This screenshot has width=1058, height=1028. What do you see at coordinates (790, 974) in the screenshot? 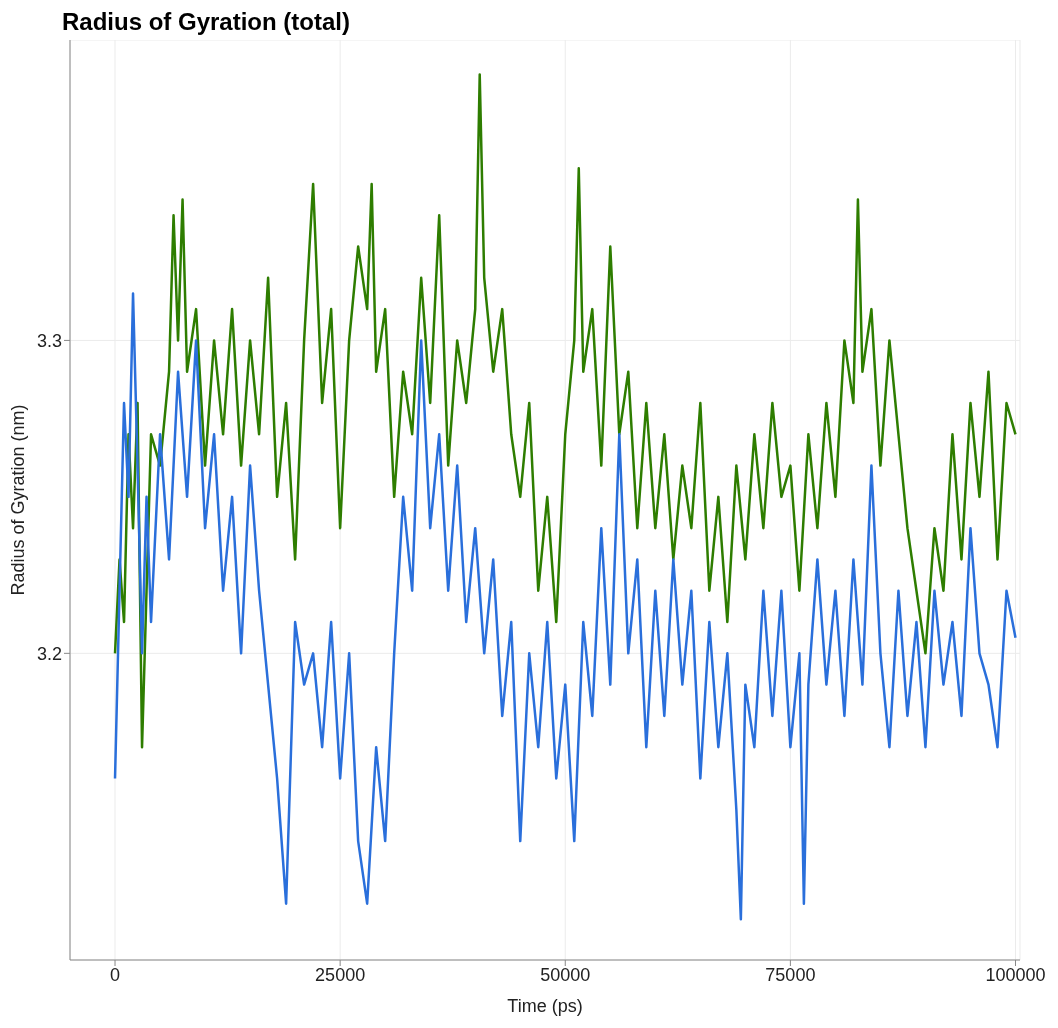
I see `x-tick-label: 75000` at bounding box center [790, 974].